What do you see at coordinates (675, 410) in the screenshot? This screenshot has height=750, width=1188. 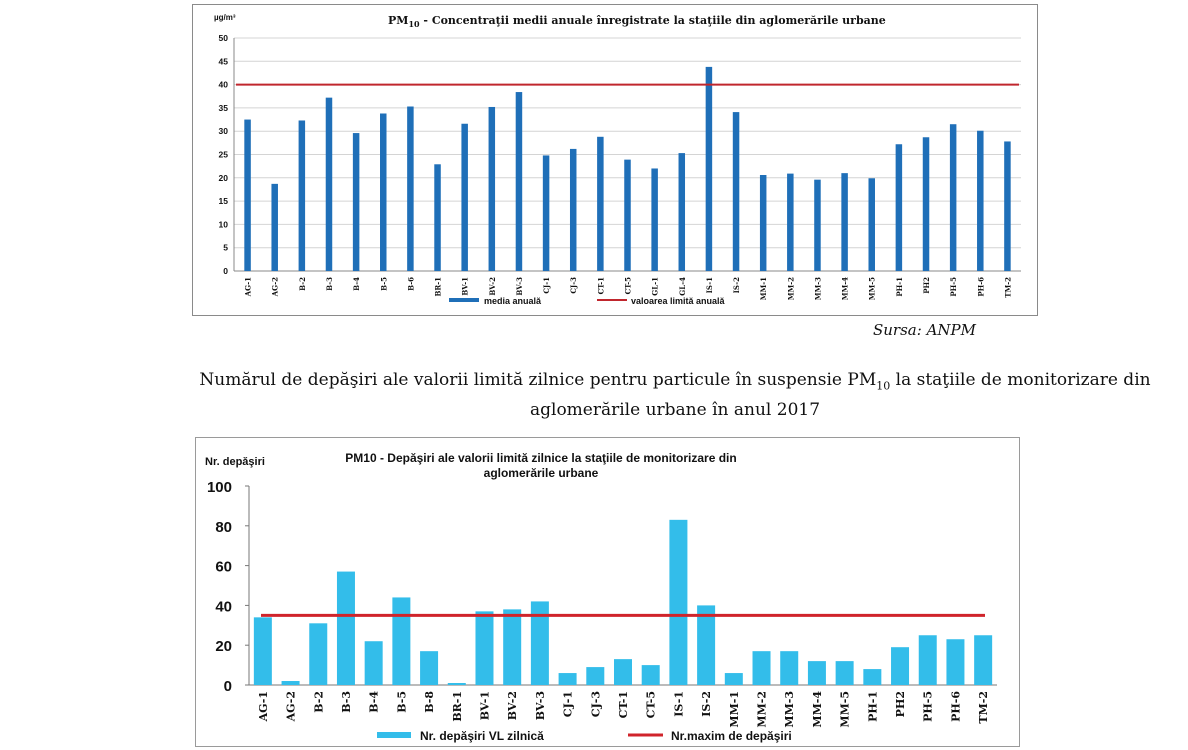 I see `caption-line2: aglomerările urbane în anul 2017` at bounding box center [675, 410].